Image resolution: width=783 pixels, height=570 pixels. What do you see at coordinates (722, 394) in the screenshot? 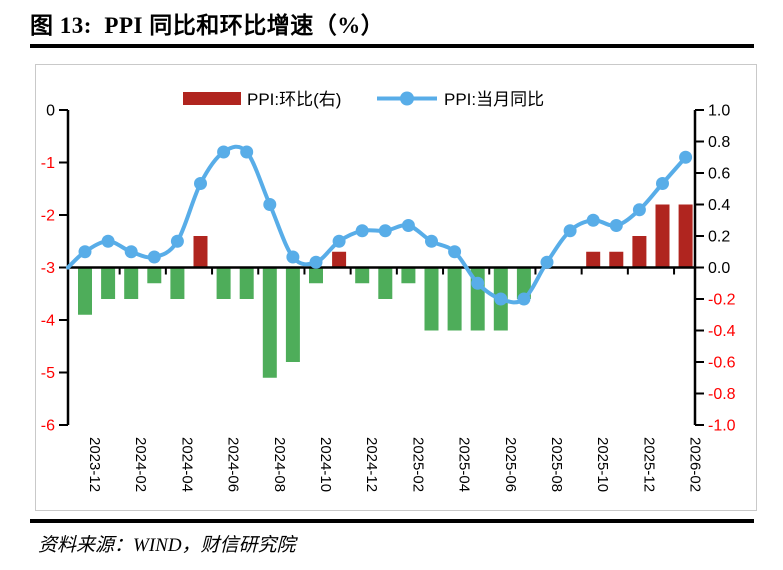
I see `right-axis-tick-label: -0.8` at bounding box center [722, 394].